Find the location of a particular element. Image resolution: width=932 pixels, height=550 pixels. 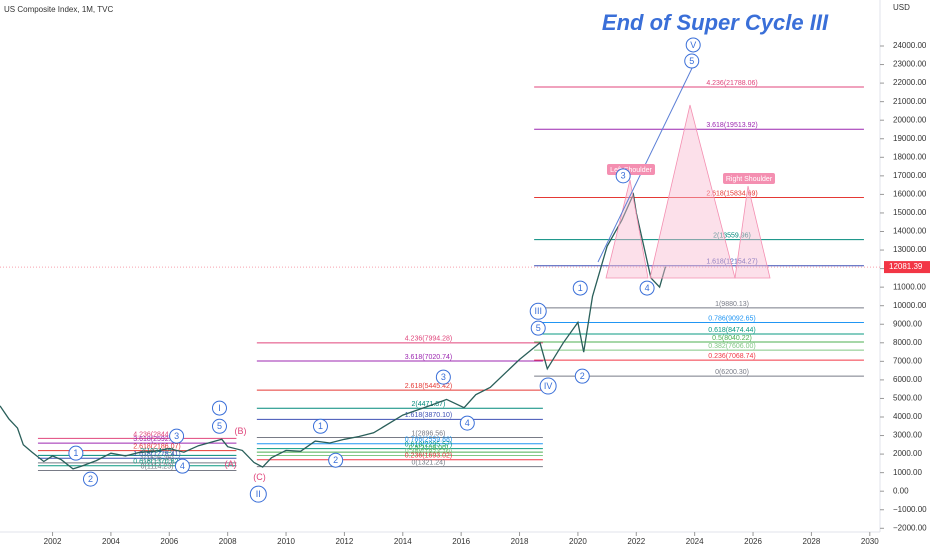

fib-label: 2(4471.87) is located at coordinates (429, 404).